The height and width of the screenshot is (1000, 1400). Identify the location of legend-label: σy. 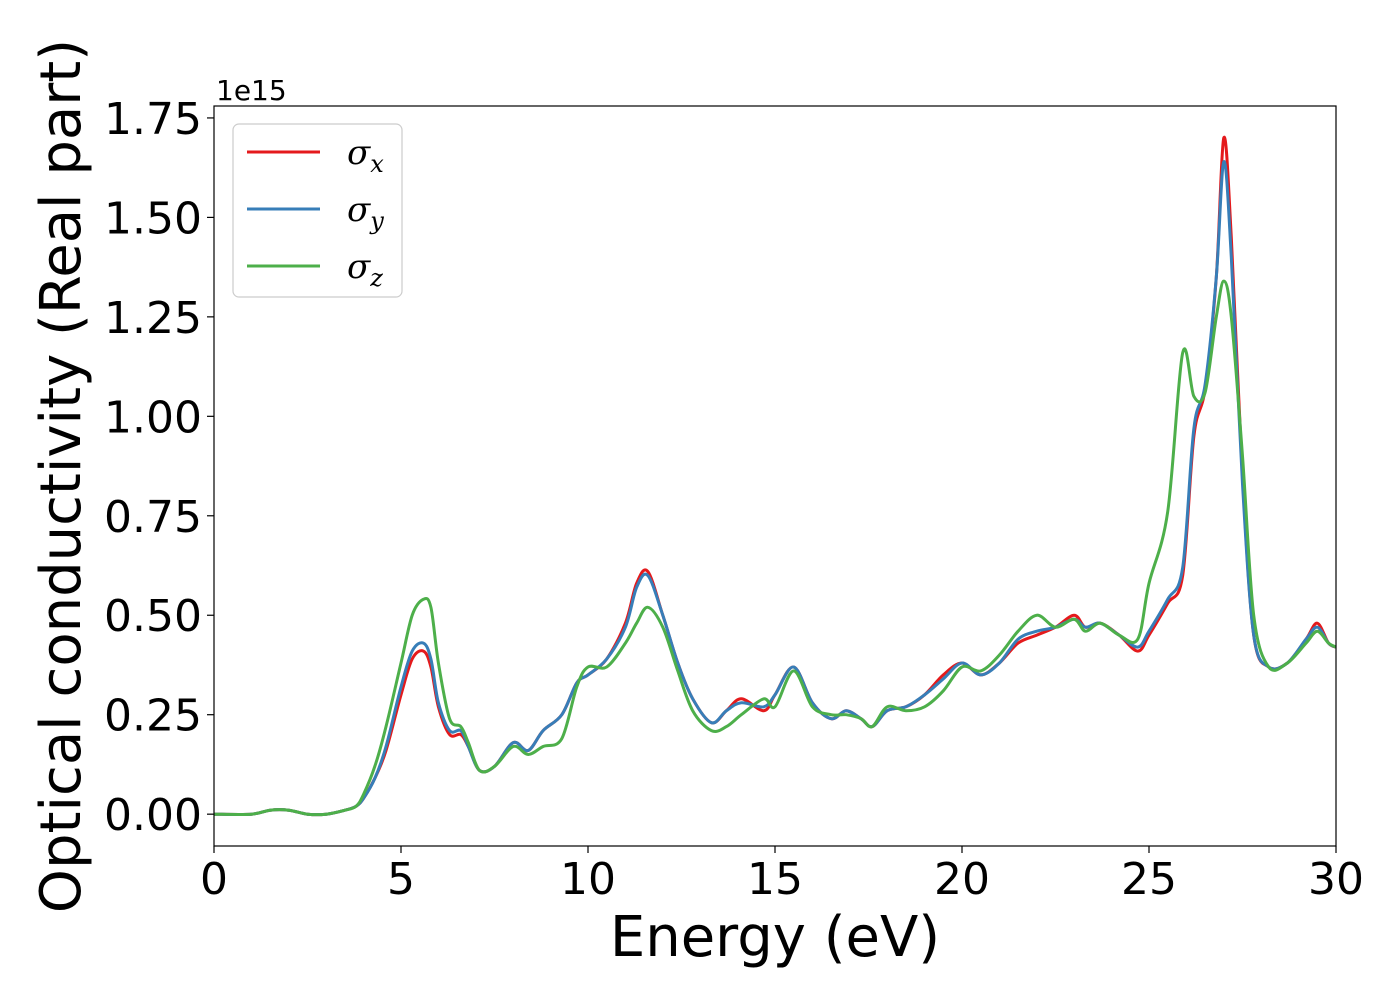
(365, 212).